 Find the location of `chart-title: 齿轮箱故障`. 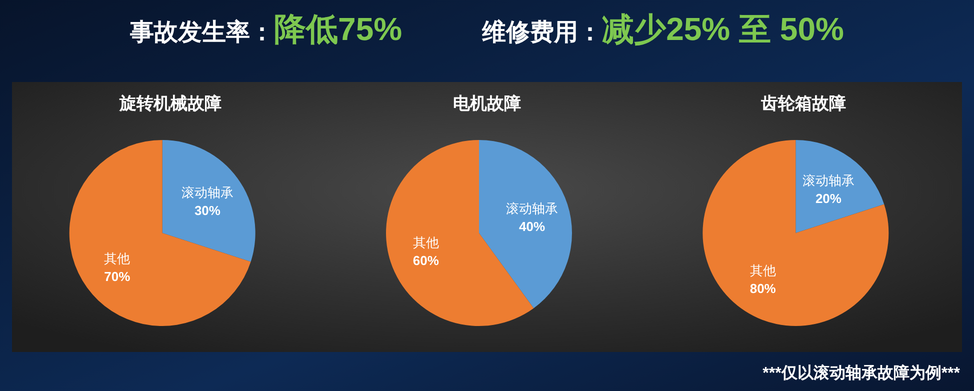

chart-title: 齿轮箱故障 is located at coordinates (803, 103).